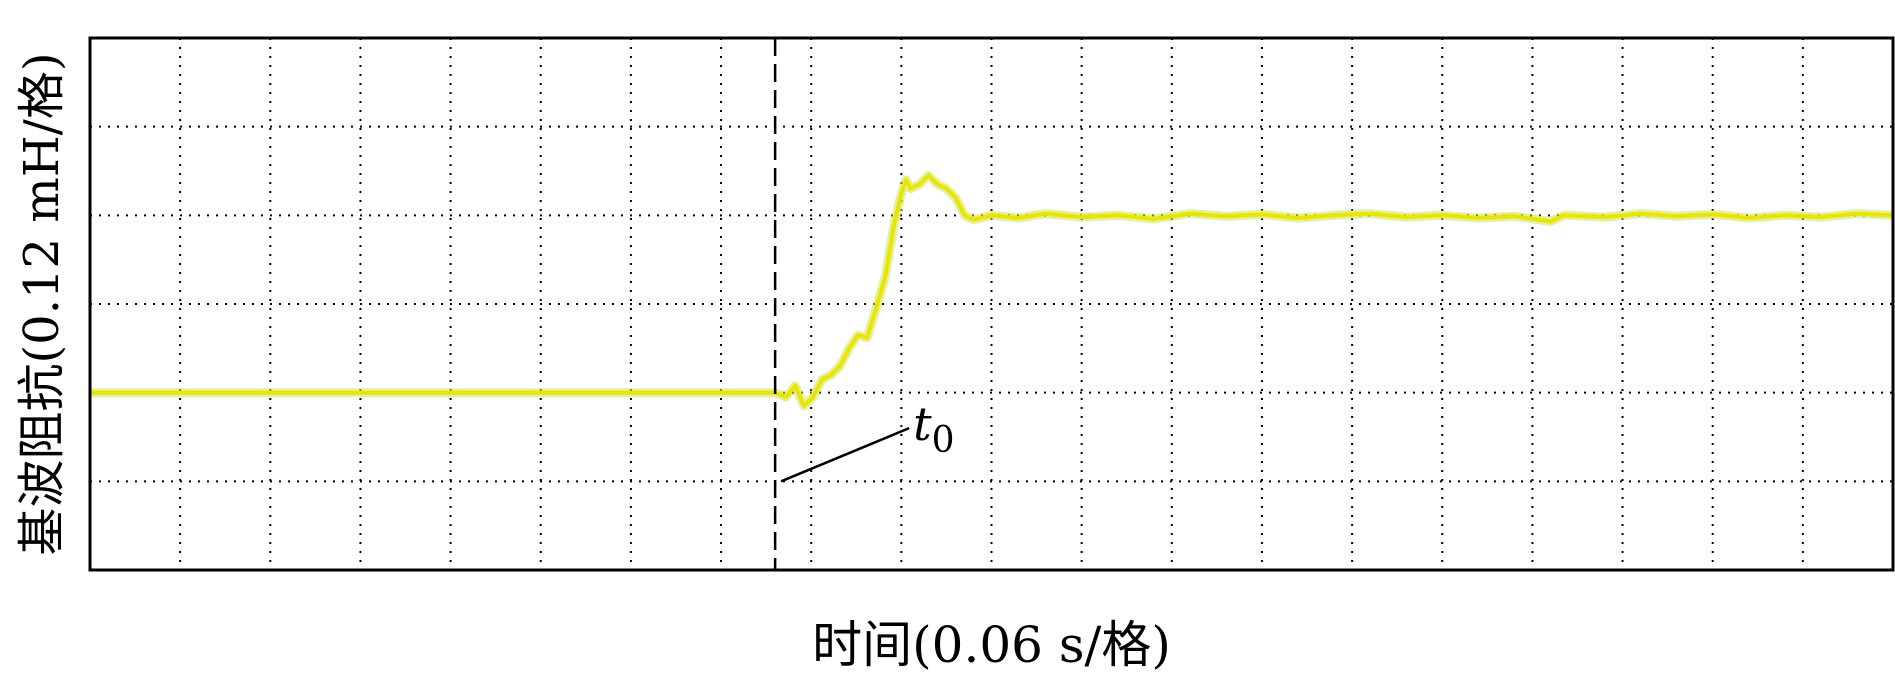 The image size is (1895, 680). What do you see at coordinates (943, 440) in the screenshot?
I see `t0-label-subscript: 0` at bounding box center [943, 440].